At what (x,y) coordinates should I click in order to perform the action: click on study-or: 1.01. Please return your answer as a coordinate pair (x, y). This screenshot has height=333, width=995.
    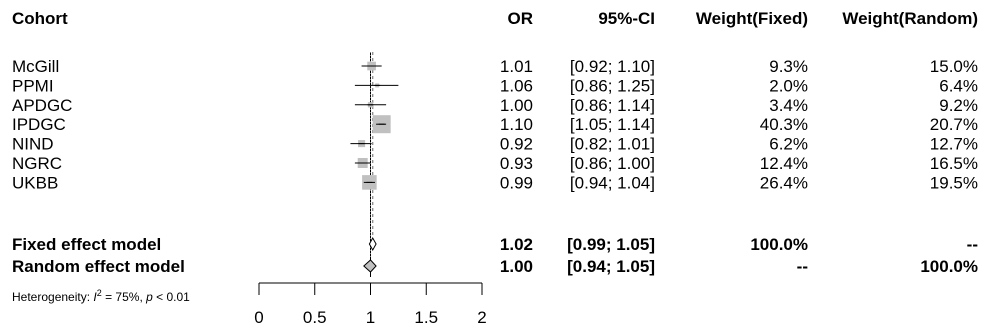
    Looking at the image, I should click on (516, 66).